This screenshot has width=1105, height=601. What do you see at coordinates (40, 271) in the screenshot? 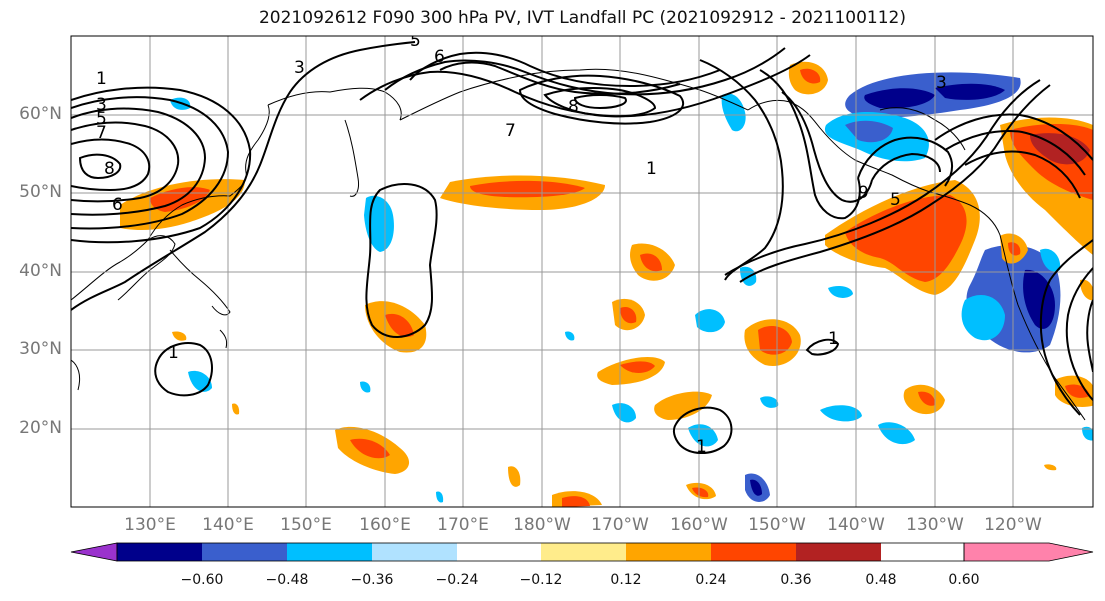
I see `lat-label: 40°N` at bounding box center [40, 271].